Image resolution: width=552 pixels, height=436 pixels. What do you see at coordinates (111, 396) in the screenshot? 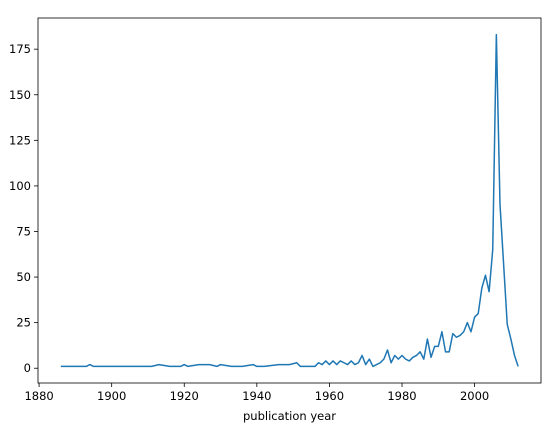
I see `x-tick-label: 1900` at bounding box center [111, 396].